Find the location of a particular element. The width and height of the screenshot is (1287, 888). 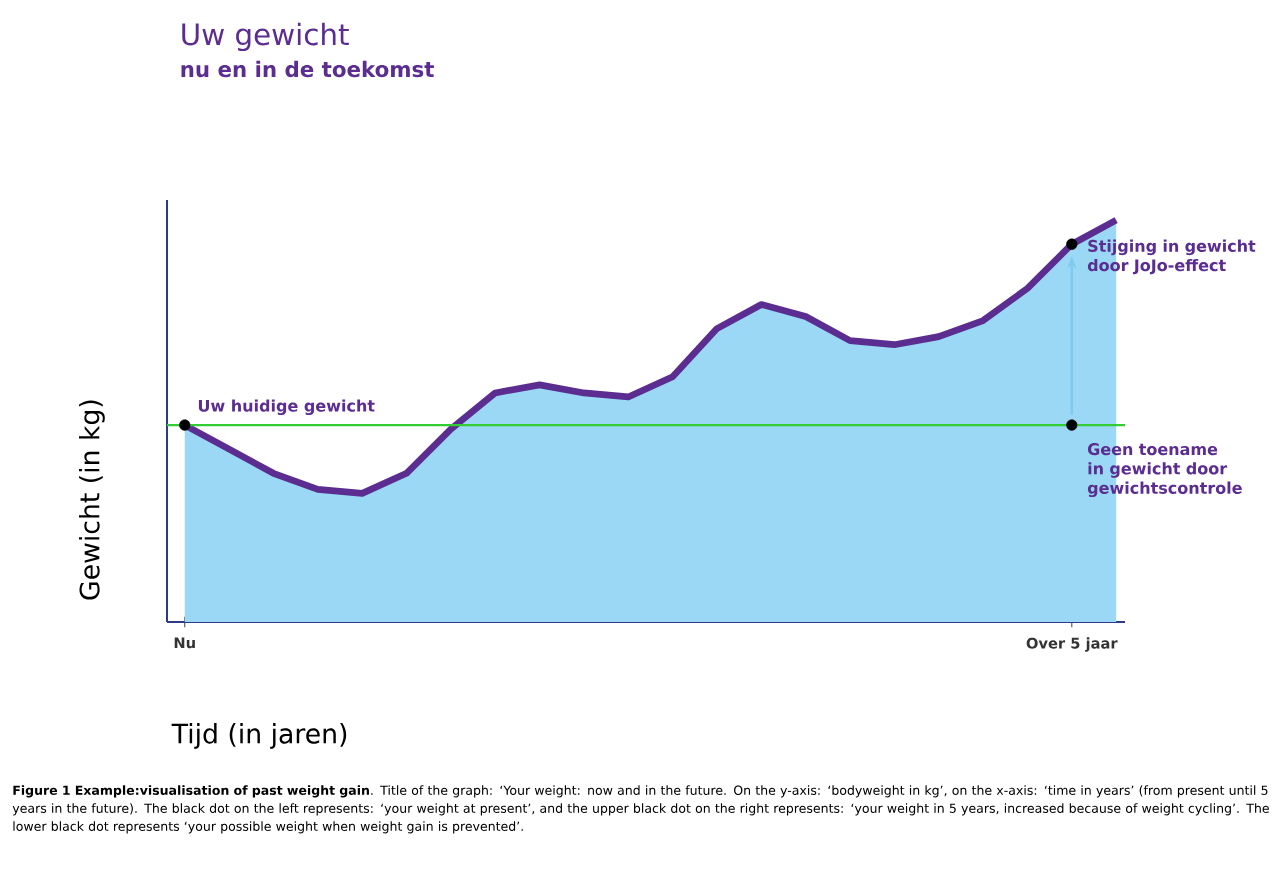

y-axis-title: Gewicht (in kg) is located at coordinates (92, 500).